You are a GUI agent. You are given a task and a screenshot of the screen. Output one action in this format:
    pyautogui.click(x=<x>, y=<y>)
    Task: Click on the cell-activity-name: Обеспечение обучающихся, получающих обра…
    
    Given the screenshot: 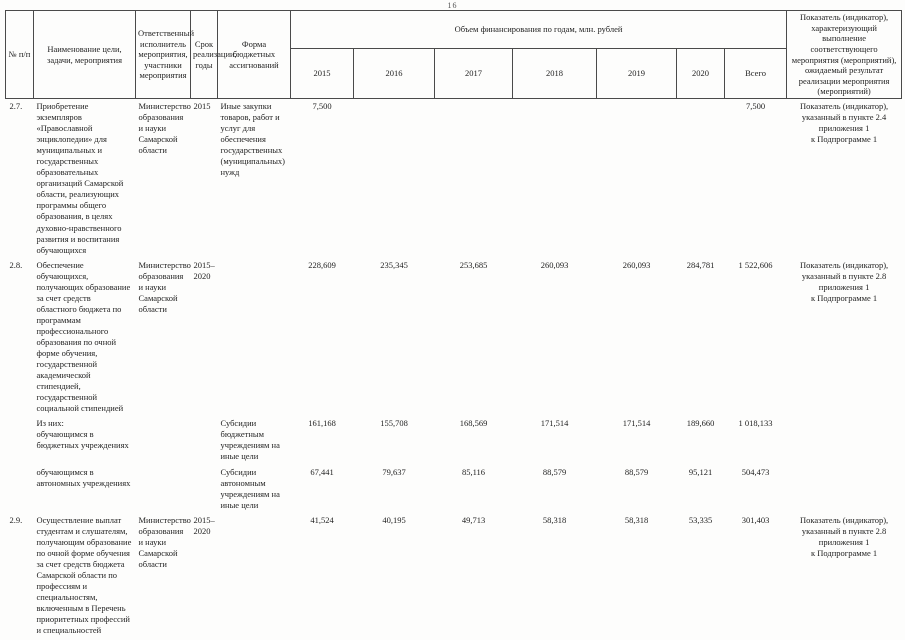 What is the action you would take?
    pyautogui.click(x=83, y=336)
    